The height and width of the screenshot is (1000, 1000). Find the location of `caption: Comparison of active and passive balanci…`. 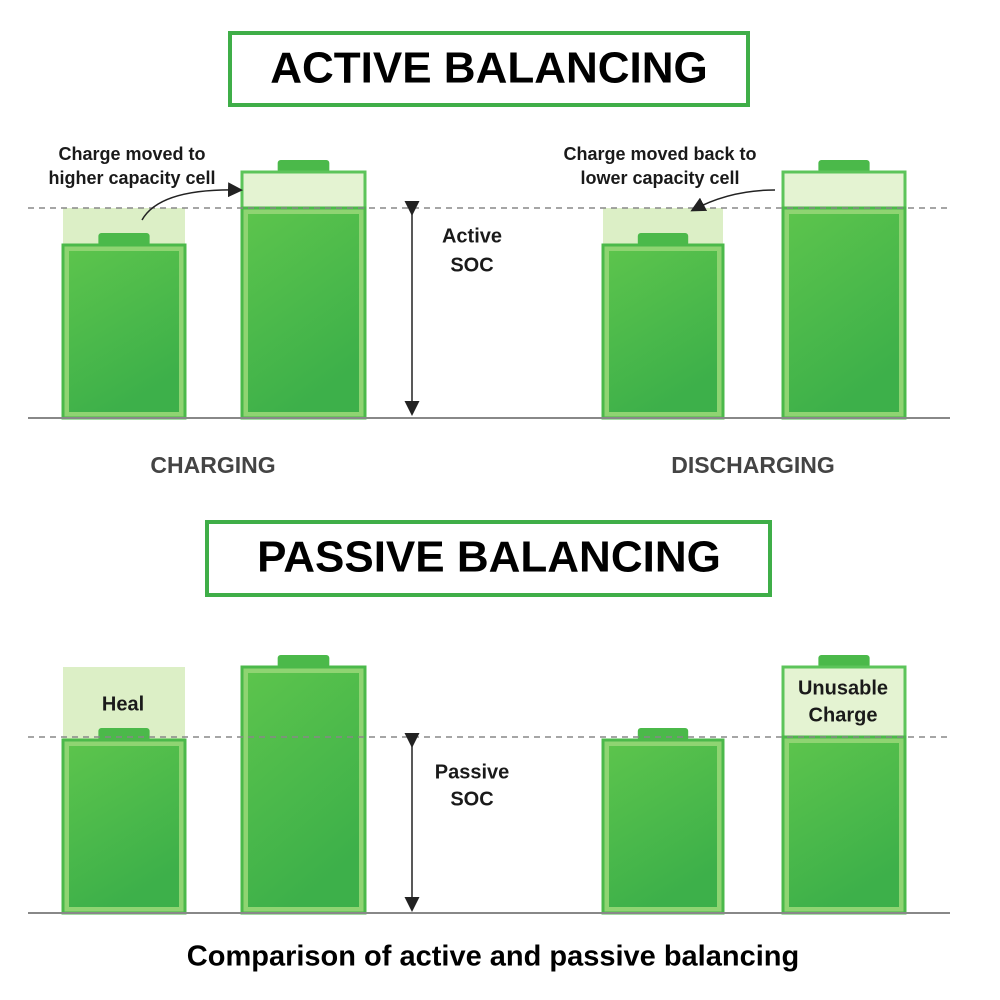

caption: Comparison of active and passive balanci… is located at coordinates (493, 957).